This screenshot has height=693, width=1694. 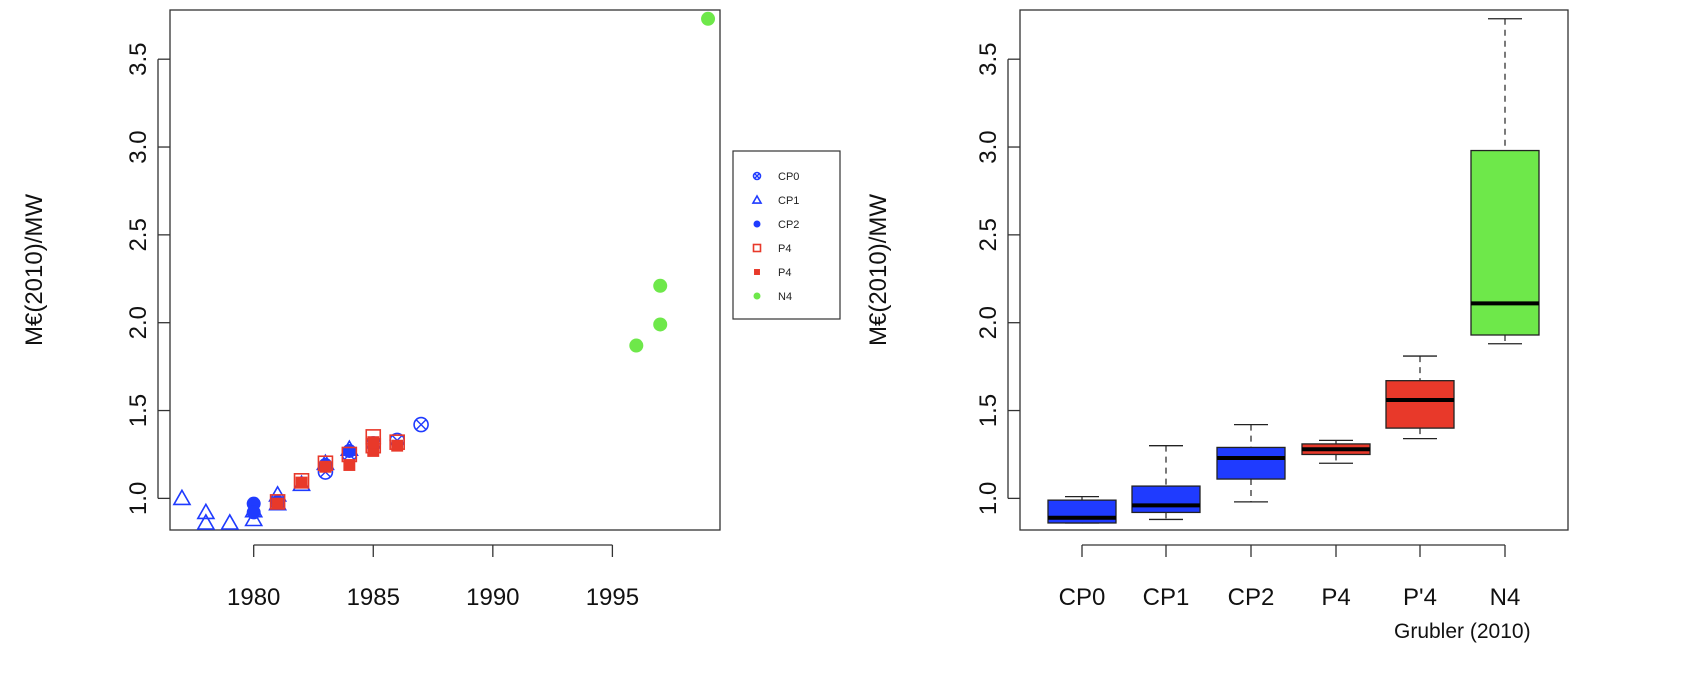 I want to click on legend-label: CP0, so click(x=788, y=177).